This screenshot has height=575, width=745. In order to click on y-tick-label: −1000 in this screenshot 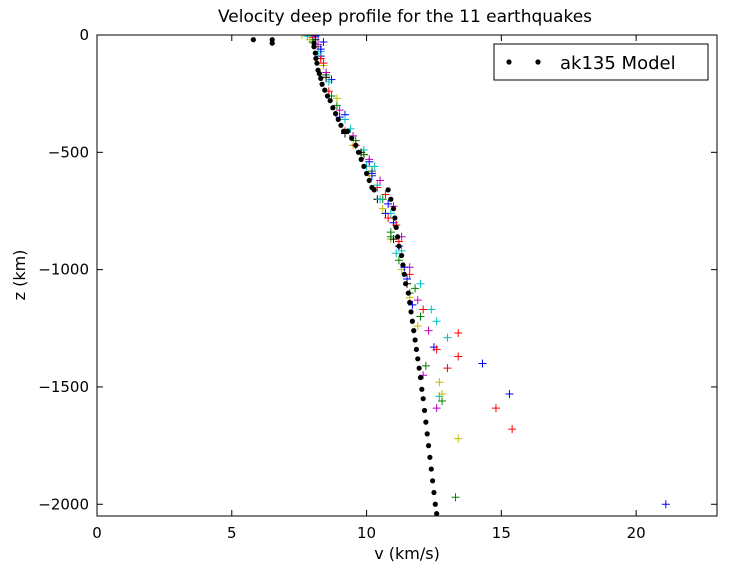, I will do `click(63, 270)`.